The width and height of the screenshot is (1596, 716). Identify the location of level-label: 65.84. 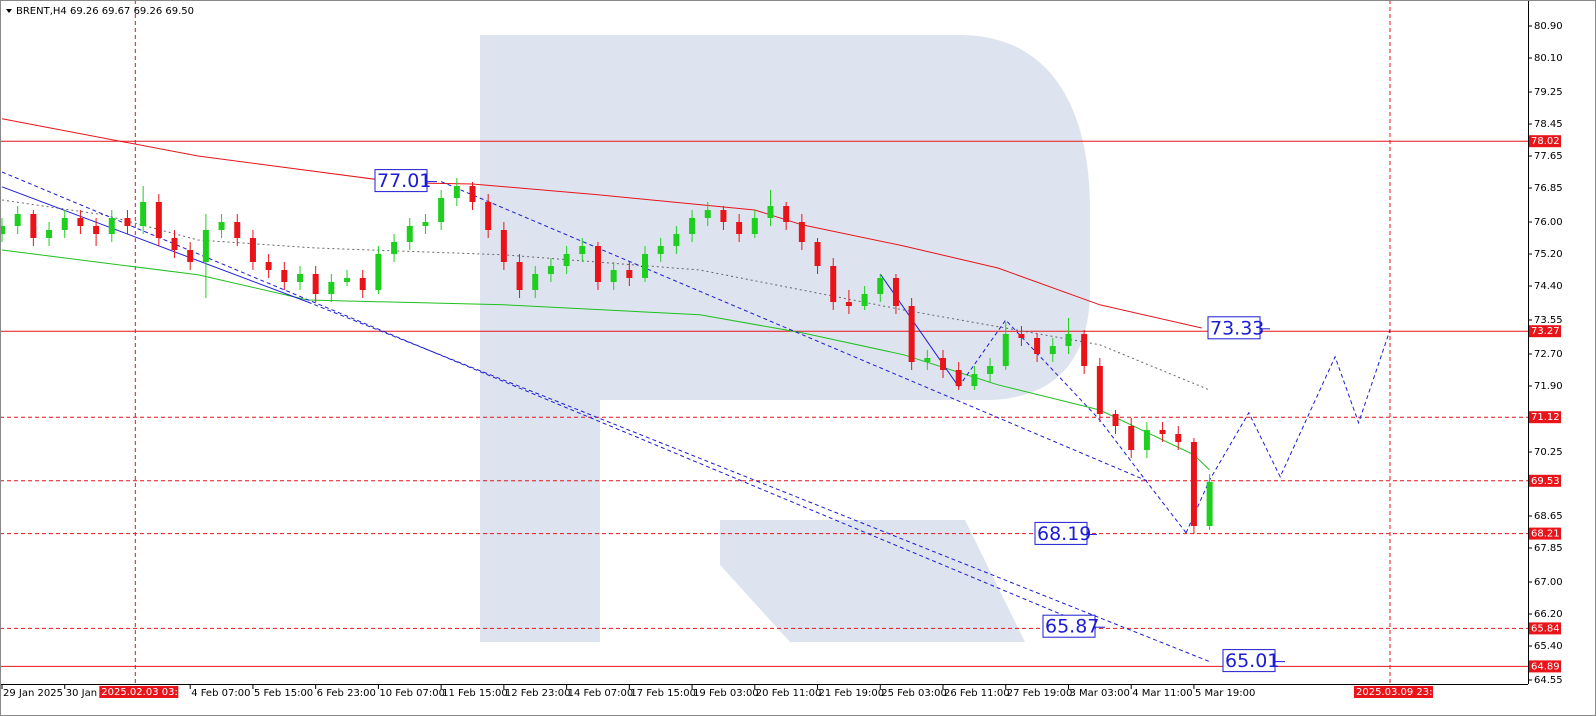
(1545, 628).